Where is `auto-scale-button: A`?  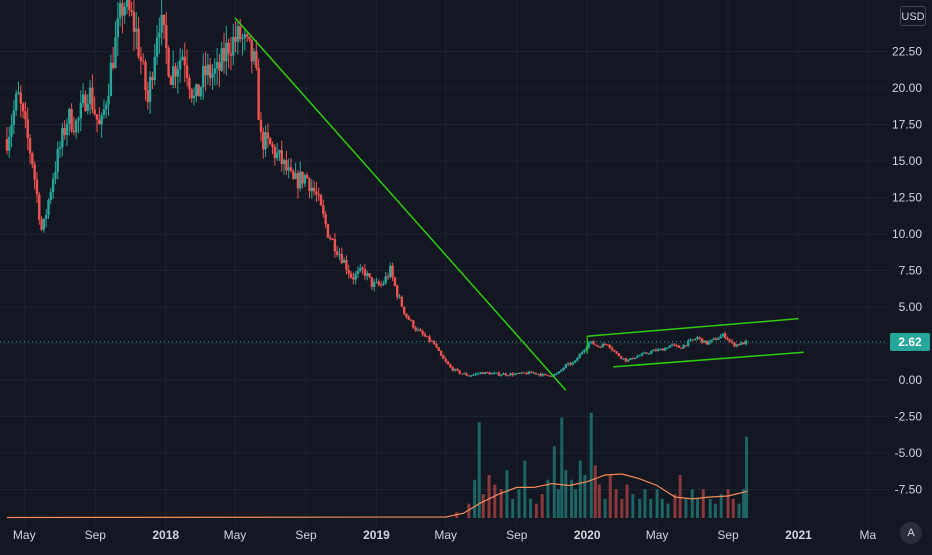
auto-scale-button: A is located at coordinates (911, 533).